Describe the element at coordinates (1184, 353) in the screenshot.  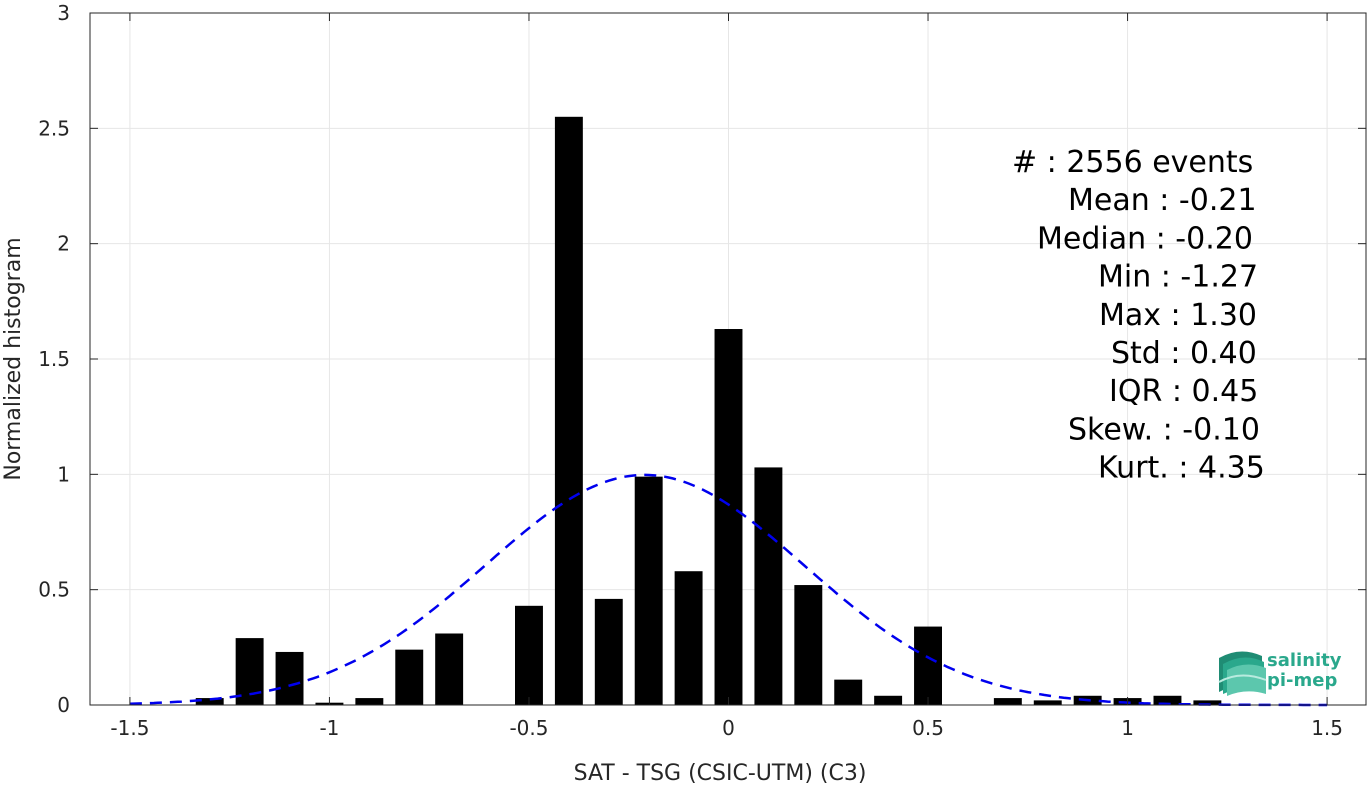
I see `stats-line: Std : 0.40` at that location.